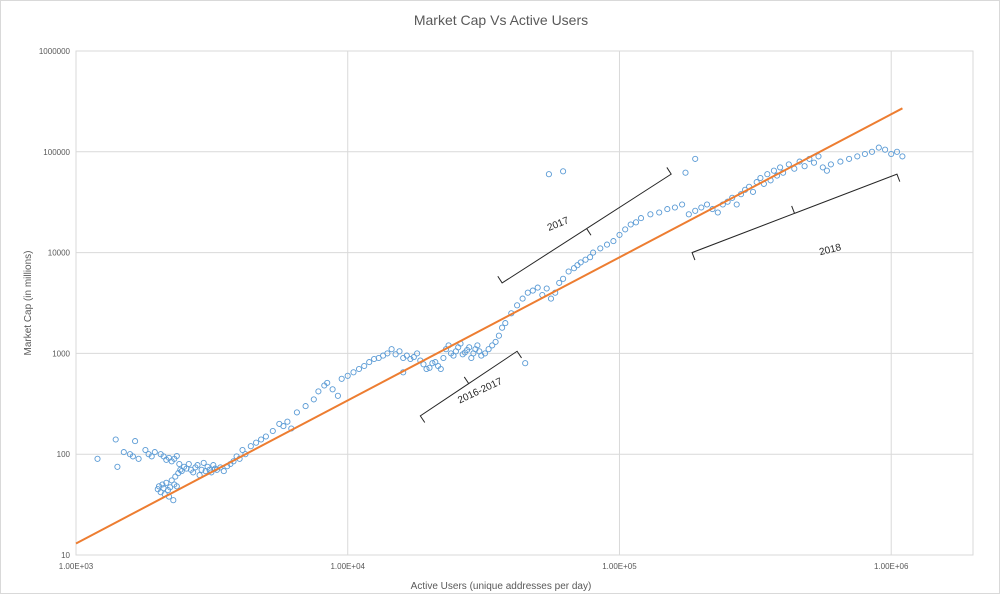 The width and height of the screenshot is (1000, 595). I want to click on y-axis-label: Market Cap (in millions), so click(28, 302).